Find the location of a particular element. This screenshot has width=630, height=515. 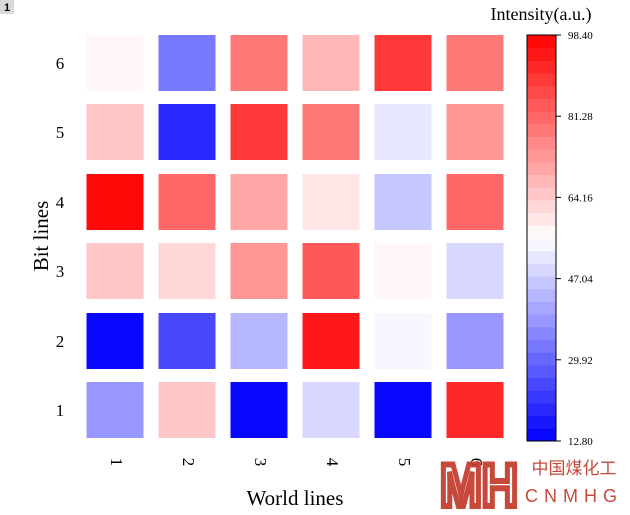

heatmap-cell-r5-c2 is located at coordinates (187, 132).